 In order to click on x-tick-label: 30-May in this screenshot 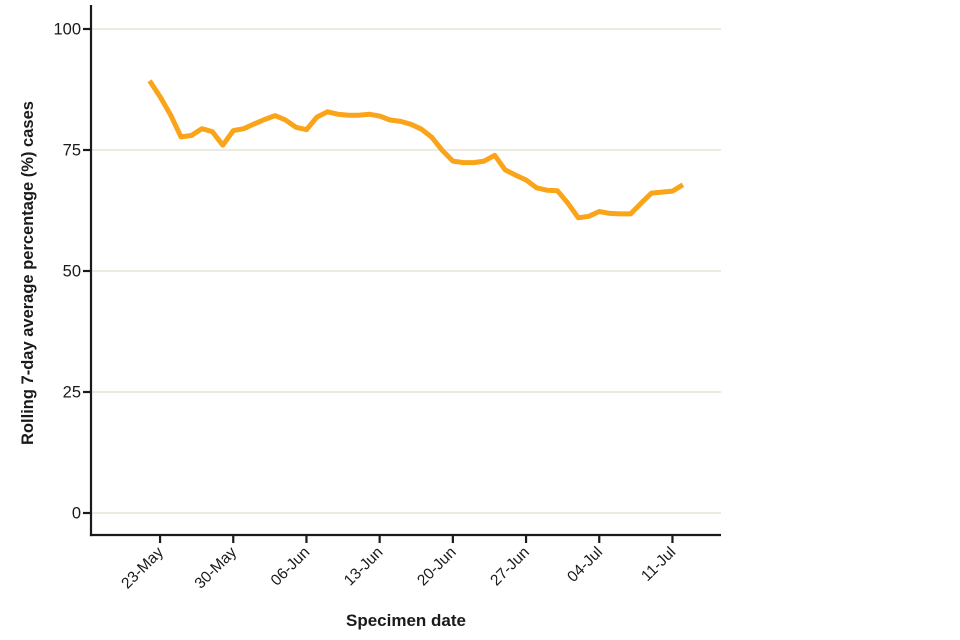, I will do `click(216, 568)`.